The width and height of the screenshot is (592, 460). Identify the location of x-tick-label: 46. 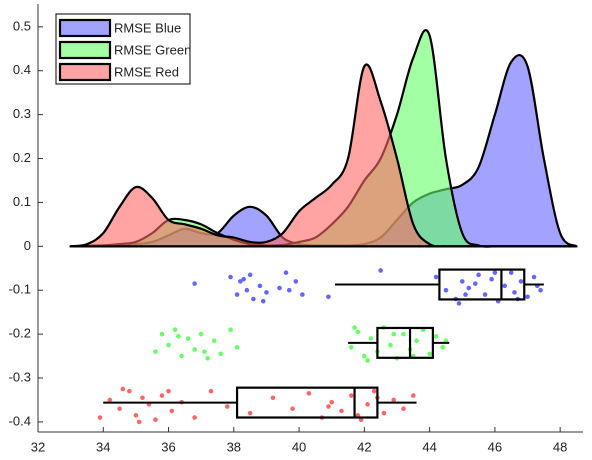
(495, 446).